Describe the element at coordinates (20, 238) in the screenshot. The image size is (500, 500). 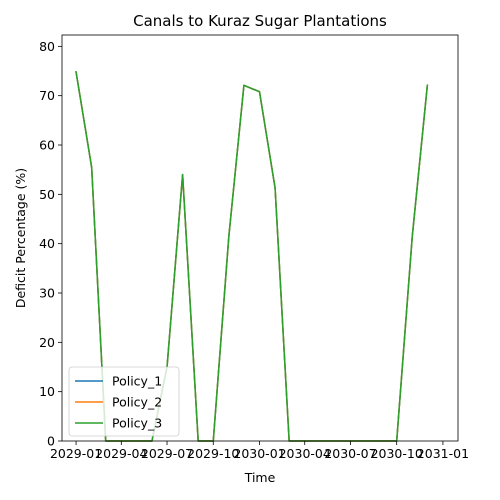
I see `y-axis-label: Deficit Percentage (%)` at that location.